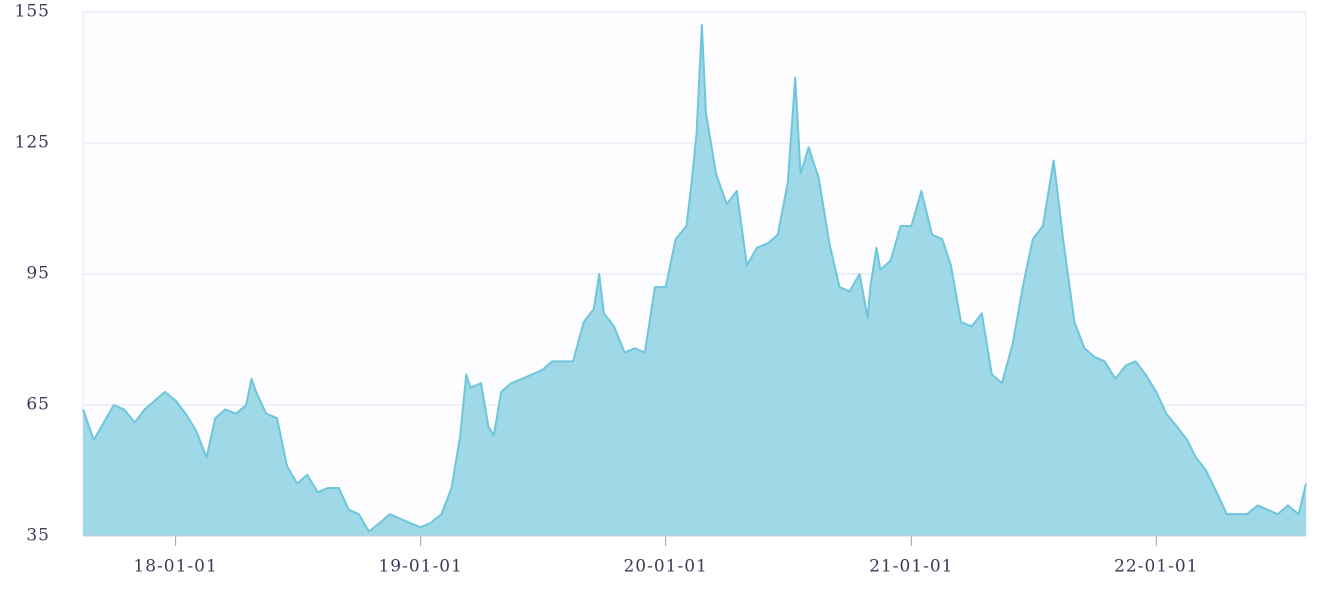  I want to click on x-tick-label: 19-01-01, so click(420, 567).